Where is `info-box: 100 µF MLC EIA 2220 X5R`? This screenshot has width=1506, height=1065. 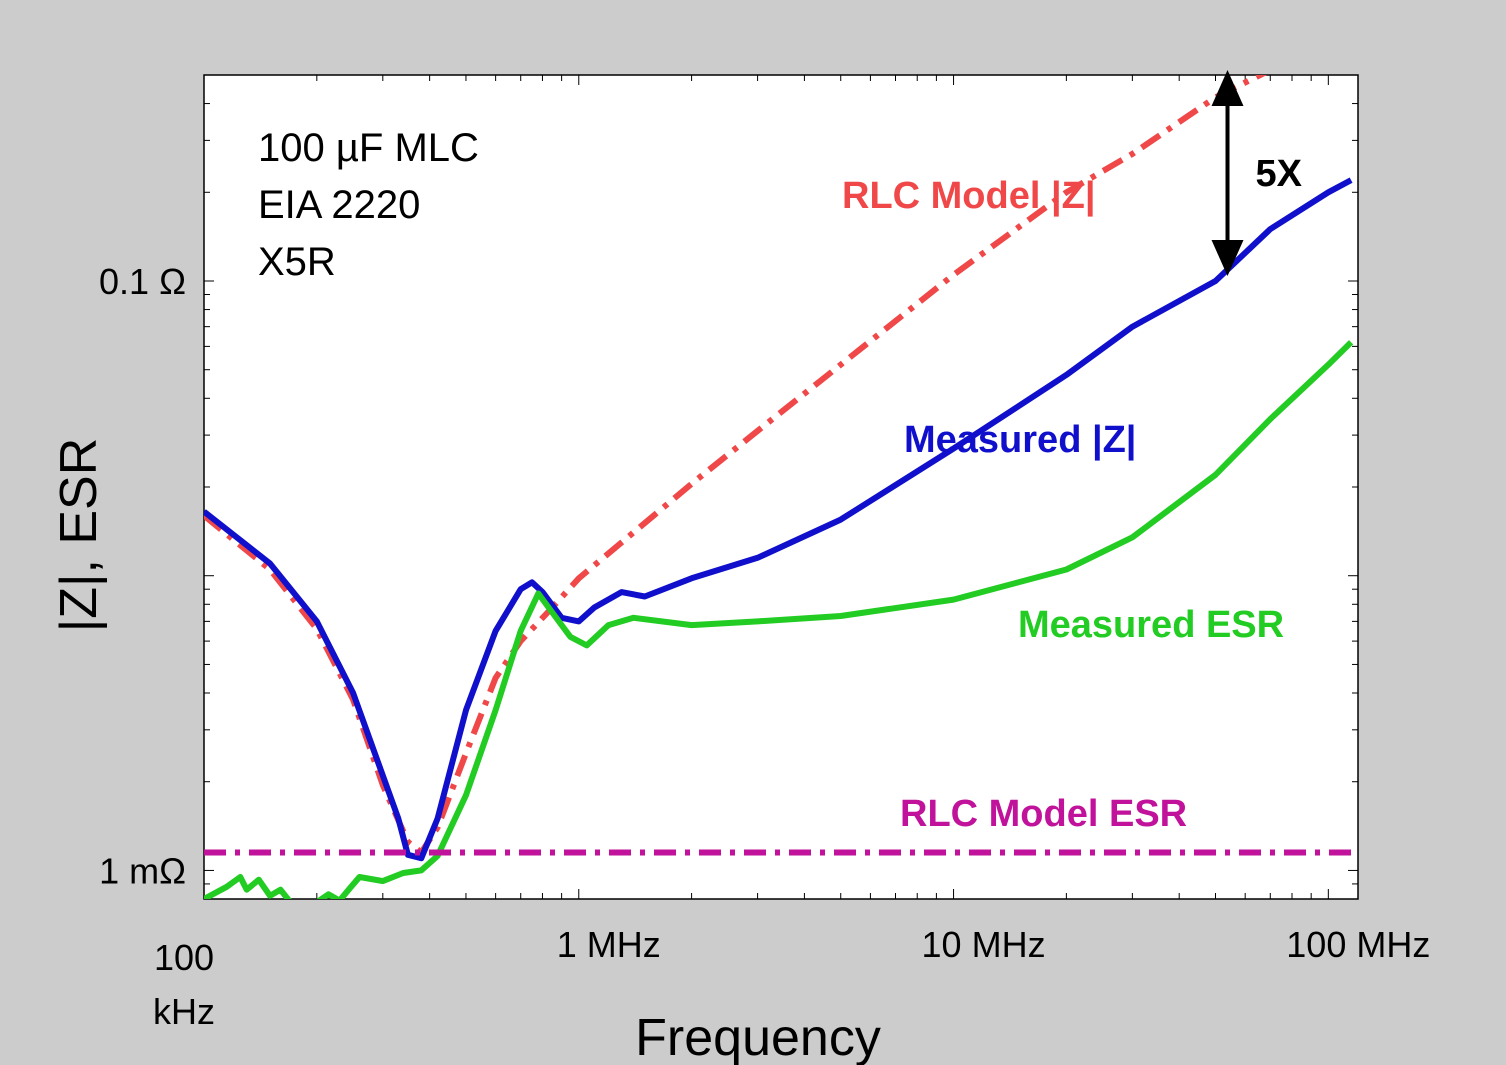 info-box: 100 µF MLC EIA 2220 X5R is located at coordinates (368, 205).